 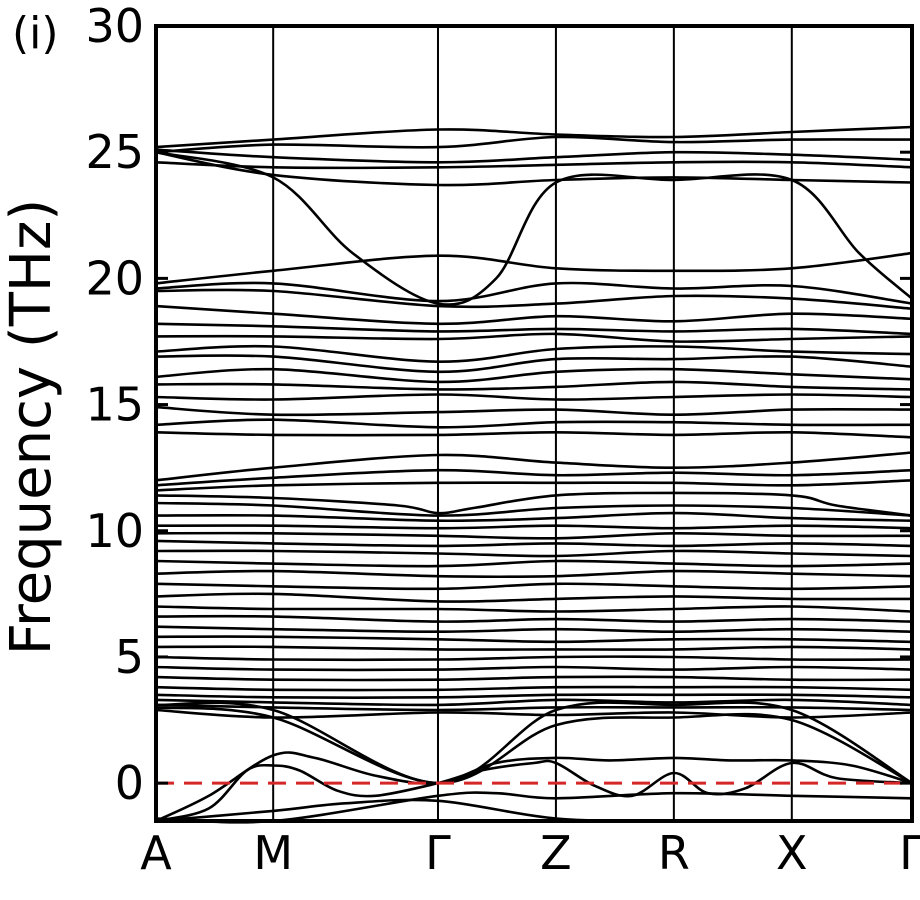 What do you see at coordinates (792, 853) in the screenshot?
I see `kpoint-label: X` at bounding box center [792, 853].